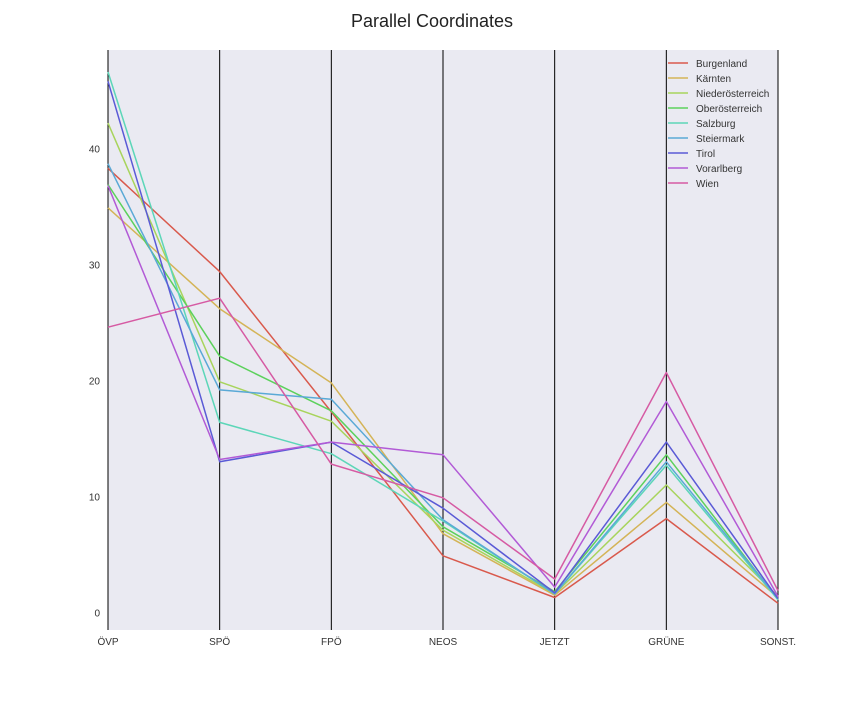 The width and height of the screenshot is (864, 720). I want to click on legend-label-5: Steiermark, so click(720, 139).